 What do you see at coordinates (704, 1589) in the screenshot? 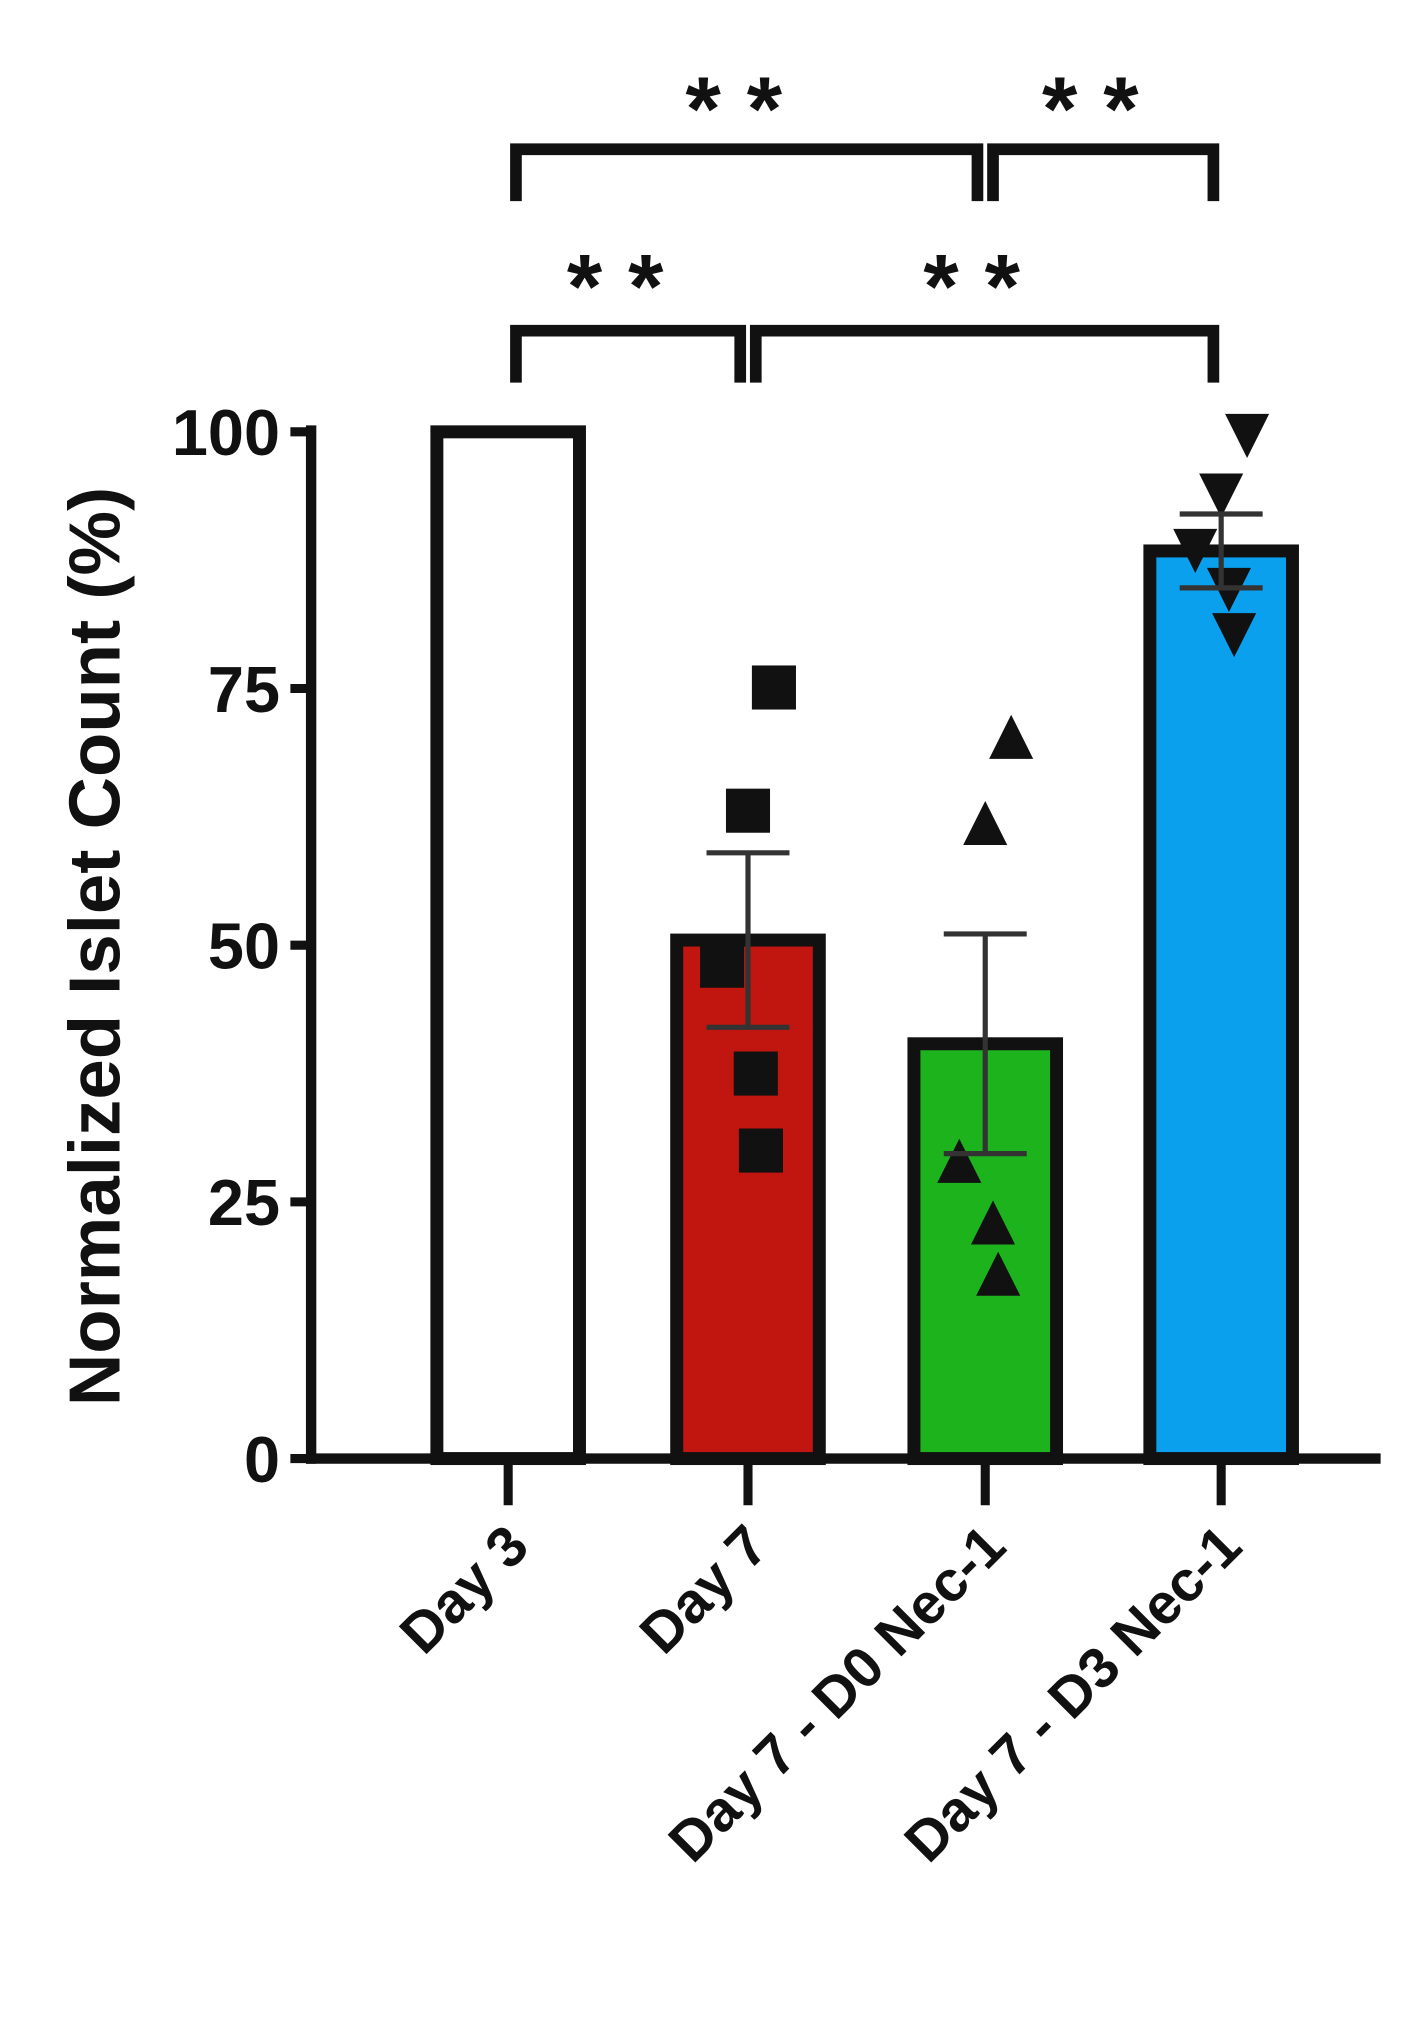
I see `x-tick-label: Day 7` at bounding box center [704, 1589].